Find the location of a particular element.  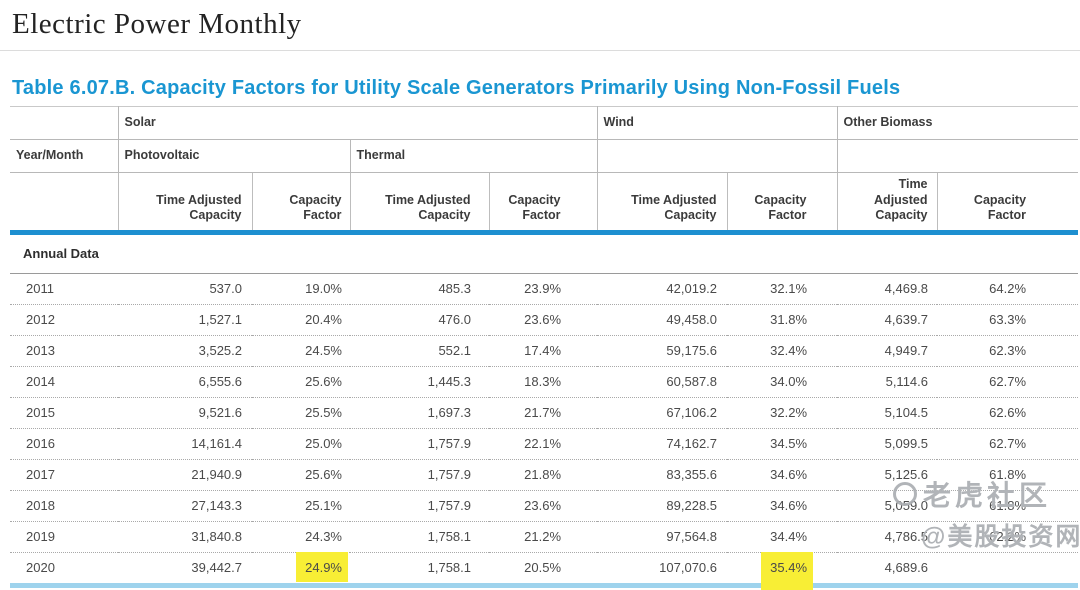

solar-pv-capacity-cell: 6,555.6 is located at coordinates (220, 382).